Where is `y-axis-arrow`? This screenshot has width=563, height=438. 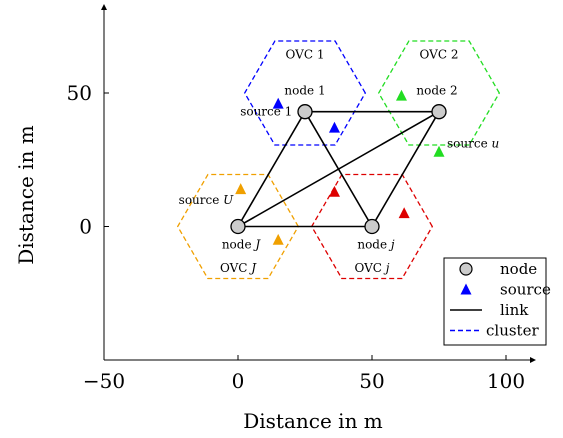
y-axis-arrow is located at coordinates (104, 7).